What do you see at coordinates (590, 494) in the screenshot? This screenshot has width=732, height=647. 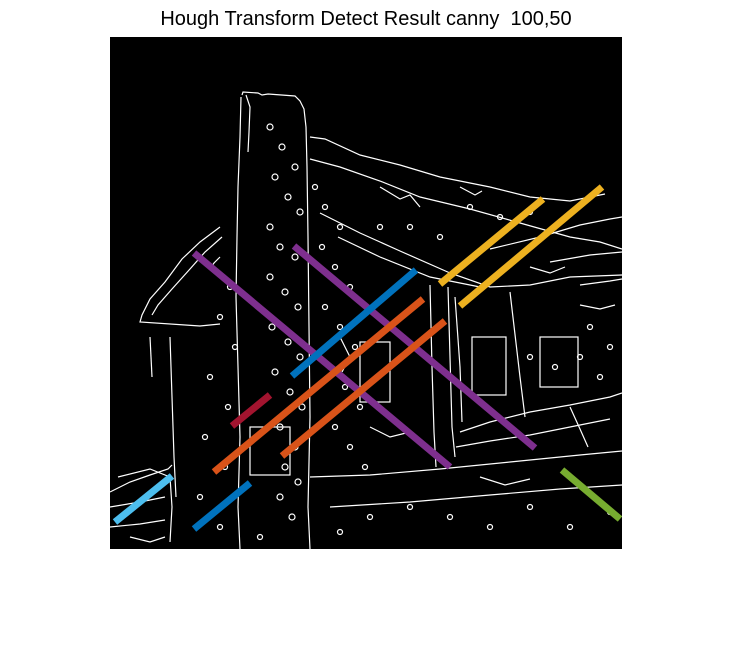 I see `hough-line-green` at bounding box center [590, 494].